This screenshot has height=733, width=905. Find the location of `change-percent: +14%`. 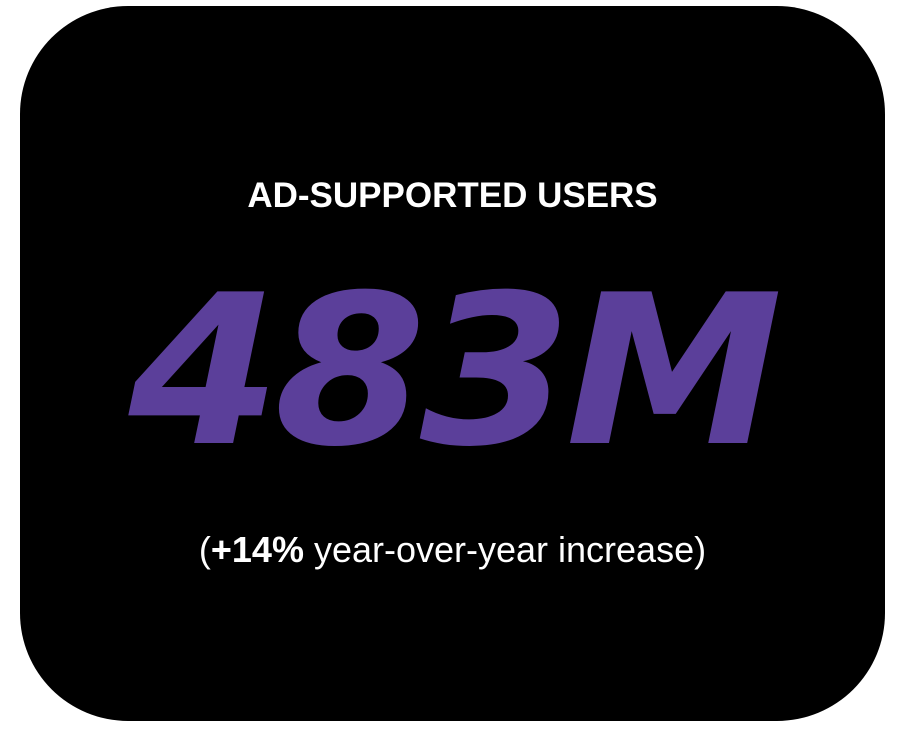

change-percent: +14% is located at coordinates (257, 549).